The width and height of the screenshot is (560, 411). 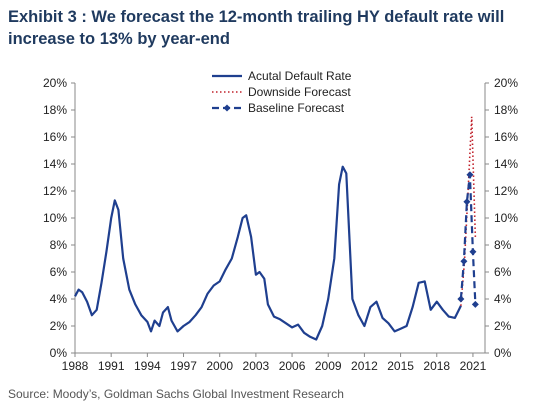 I want to click on x-tick-label: 2000, so click(x=219, y=366).